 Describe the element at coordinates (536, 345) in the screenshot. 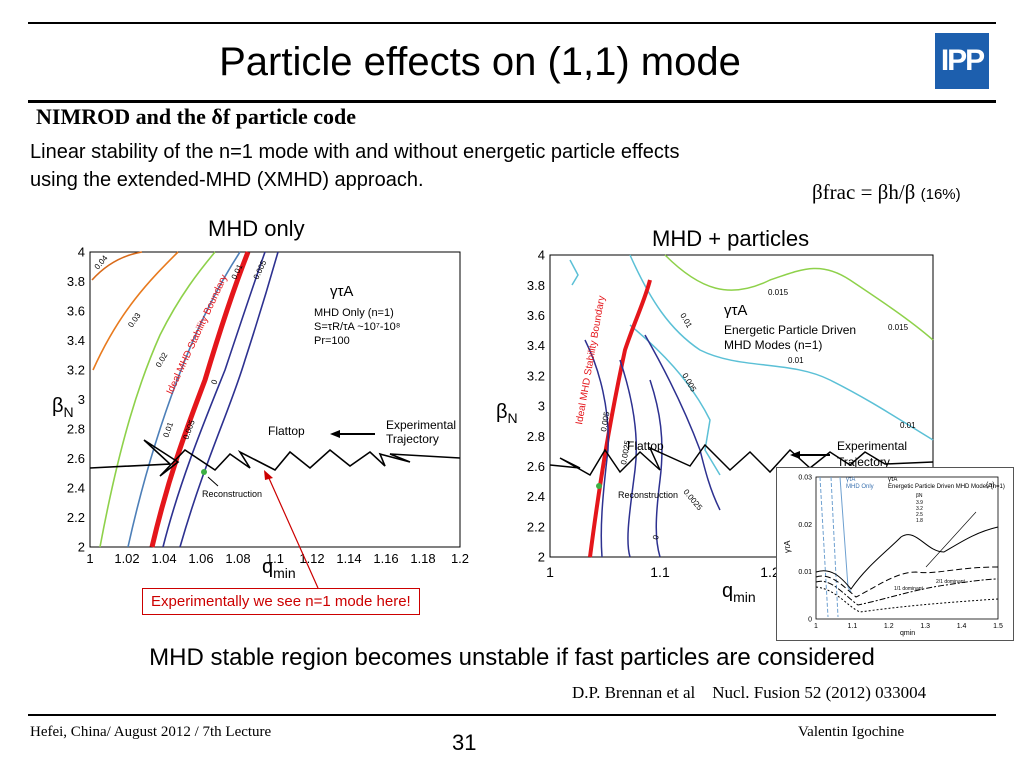

I see `right-y-tick-7: 3.4` at that location.